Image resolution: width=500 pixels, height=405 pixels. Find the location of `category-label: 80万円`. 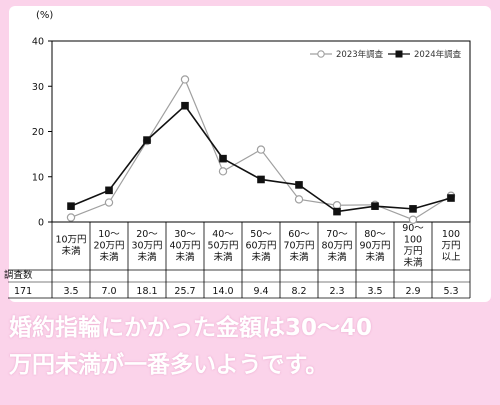

category-label: 80万円 is located at coordinates (336, 245).